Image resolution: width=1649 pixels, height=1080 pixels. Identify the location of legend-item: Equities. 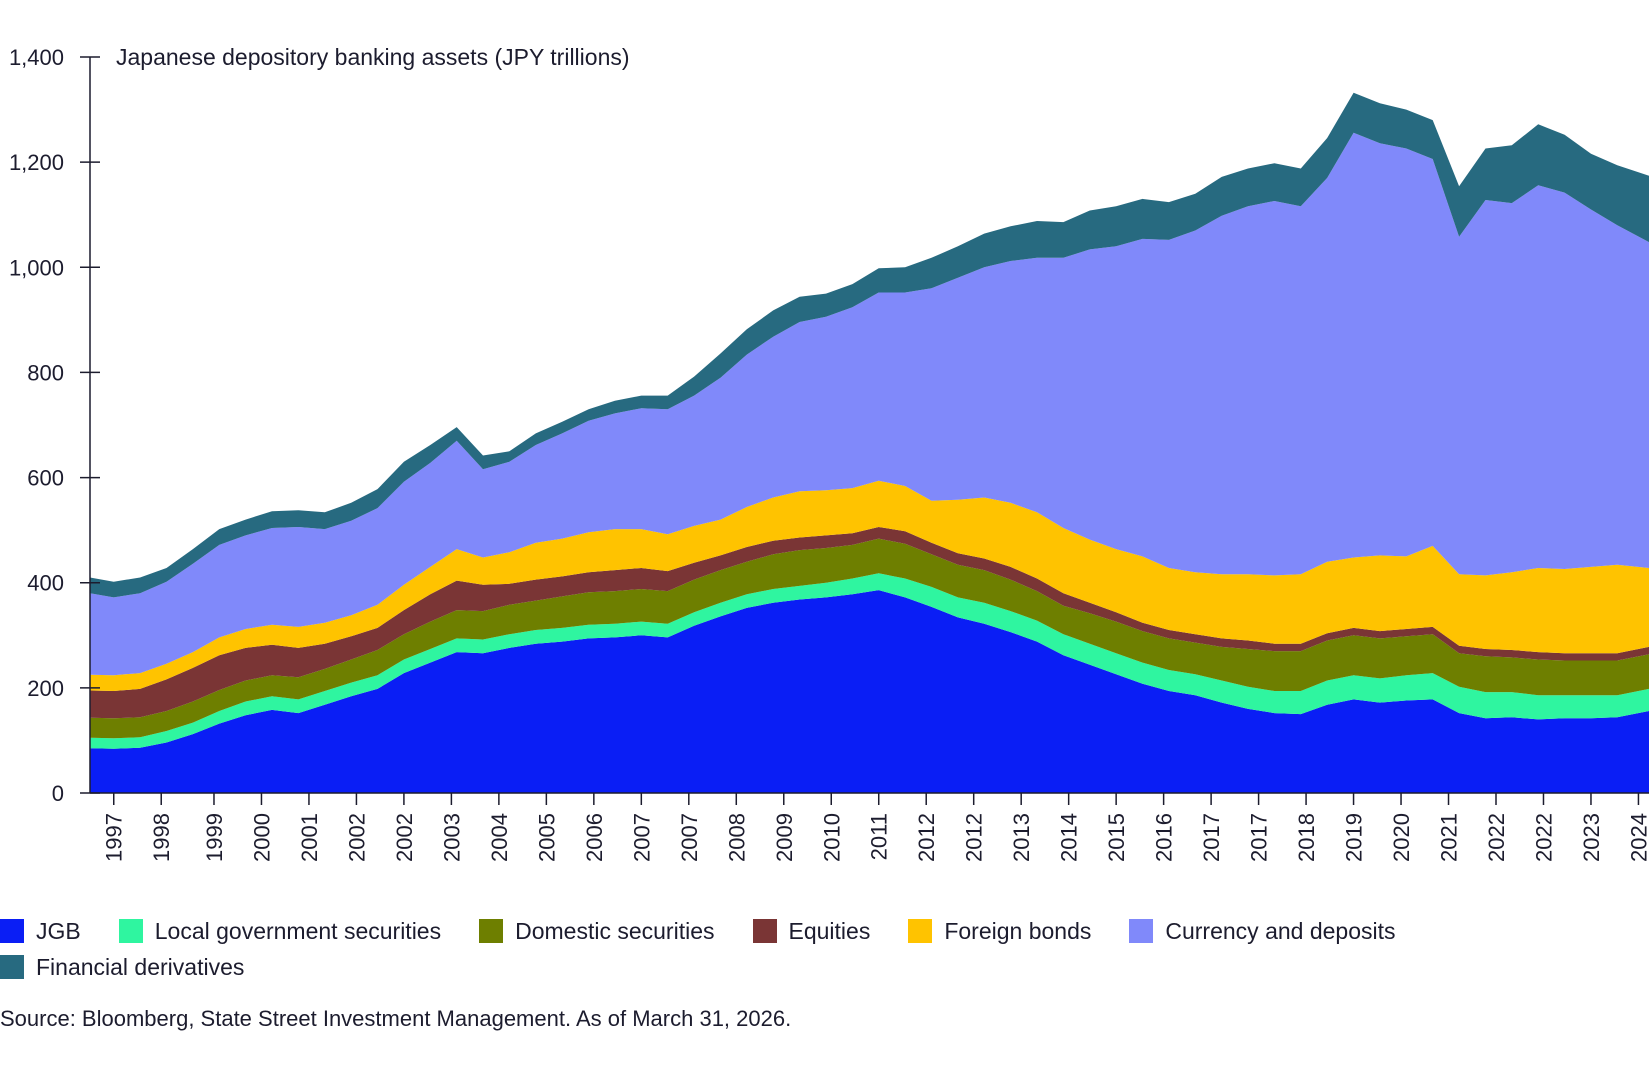
(811, 930).